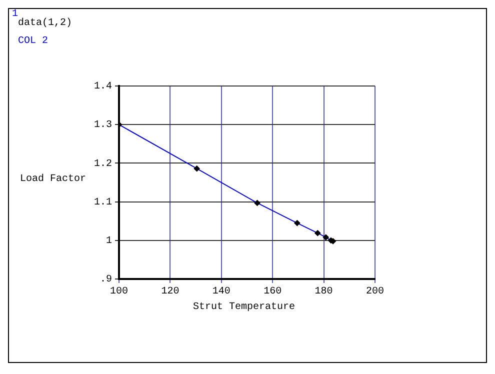 The height and width of the screenshot is (374, 495). Describe the element at coordinates (106, 280) in the screenshot. I see `y-tick-label: .9` at that location.